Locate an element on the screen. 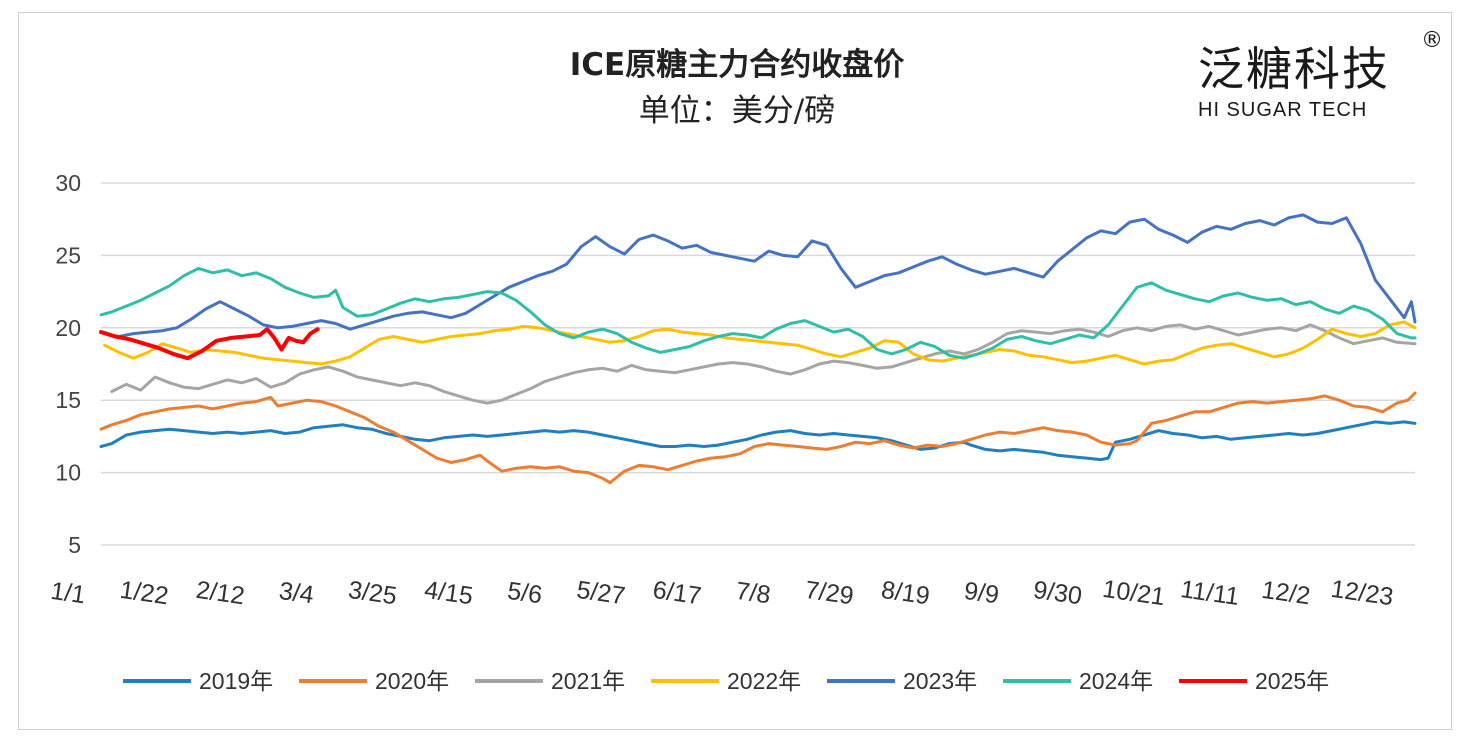 This screenshot has width=1472, height=752. logo-english-text: HI SUGAR TECH is located at coordinates (1282, 110).